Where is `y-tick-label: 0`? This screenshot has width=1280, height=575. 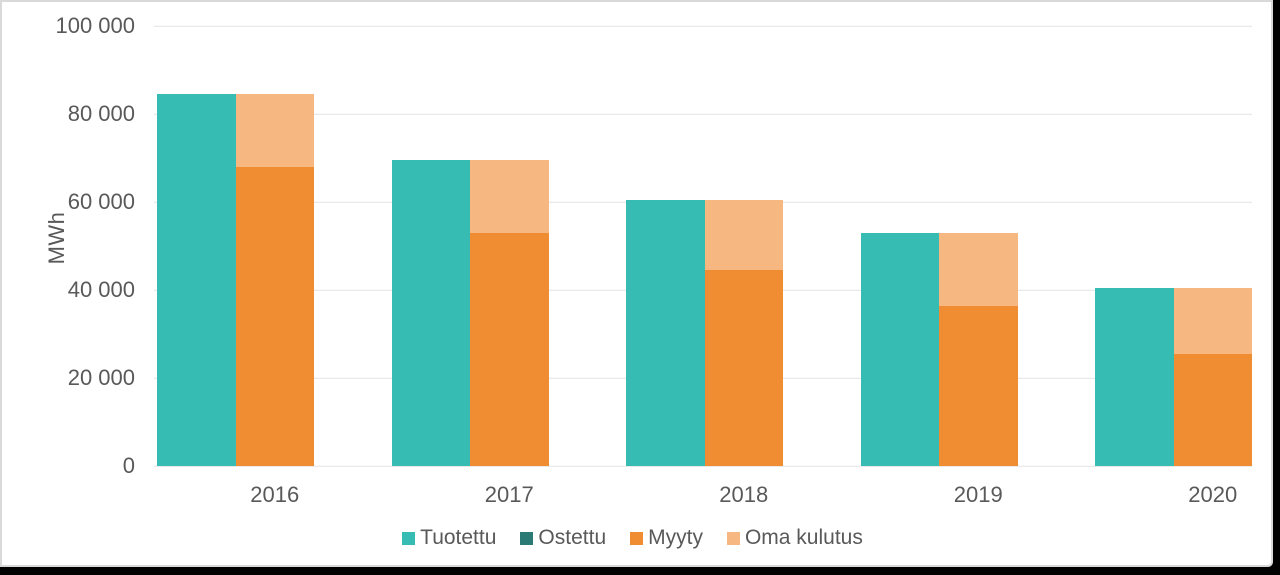
y-tick-label: 0 is located at coordinates (128, 465).